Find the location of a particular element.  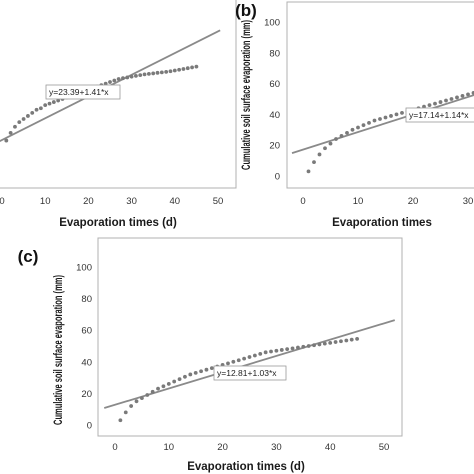

x-tick-label: 20 is located at coordinates (222, 447).